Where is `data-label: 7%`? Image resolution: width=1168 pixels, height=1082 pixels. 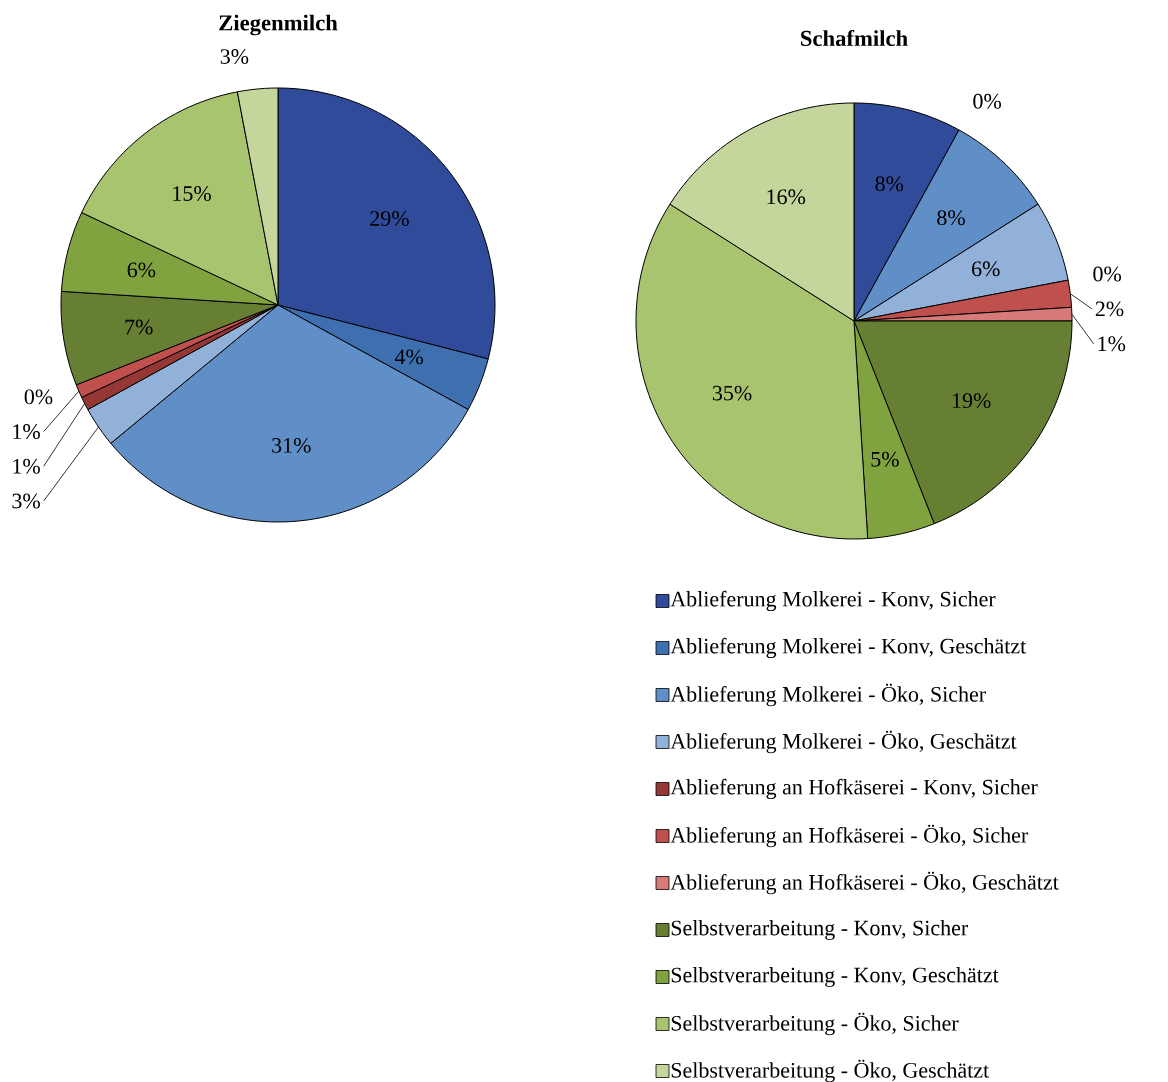 data-label: 7% is located at coordinates (139, 327).